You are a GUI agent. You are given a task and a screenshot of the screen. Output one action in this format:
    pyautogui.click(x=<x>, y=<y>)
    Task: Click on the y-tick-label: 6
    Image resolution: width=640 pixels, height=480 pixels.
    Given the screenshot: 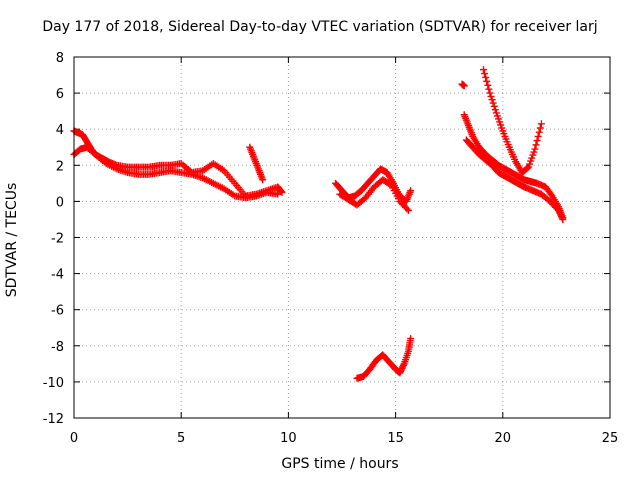 What is the action you would take?
    pyautogui.click(x=60, y=94)
    